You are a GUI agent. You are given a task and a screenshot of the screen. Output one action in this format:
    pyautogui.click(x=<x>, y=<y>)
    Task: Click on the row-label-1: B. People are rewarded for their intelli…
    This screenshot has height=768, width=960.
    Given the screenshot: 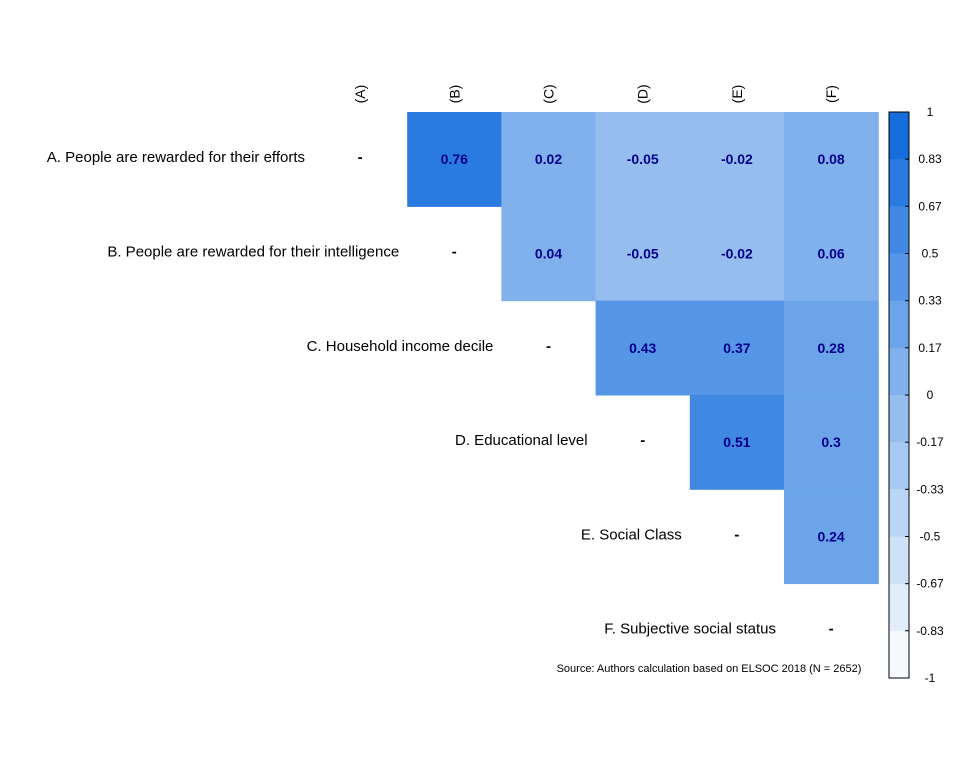 What is the action you would take?
    pyautogui.click(x=253, y=252)
    